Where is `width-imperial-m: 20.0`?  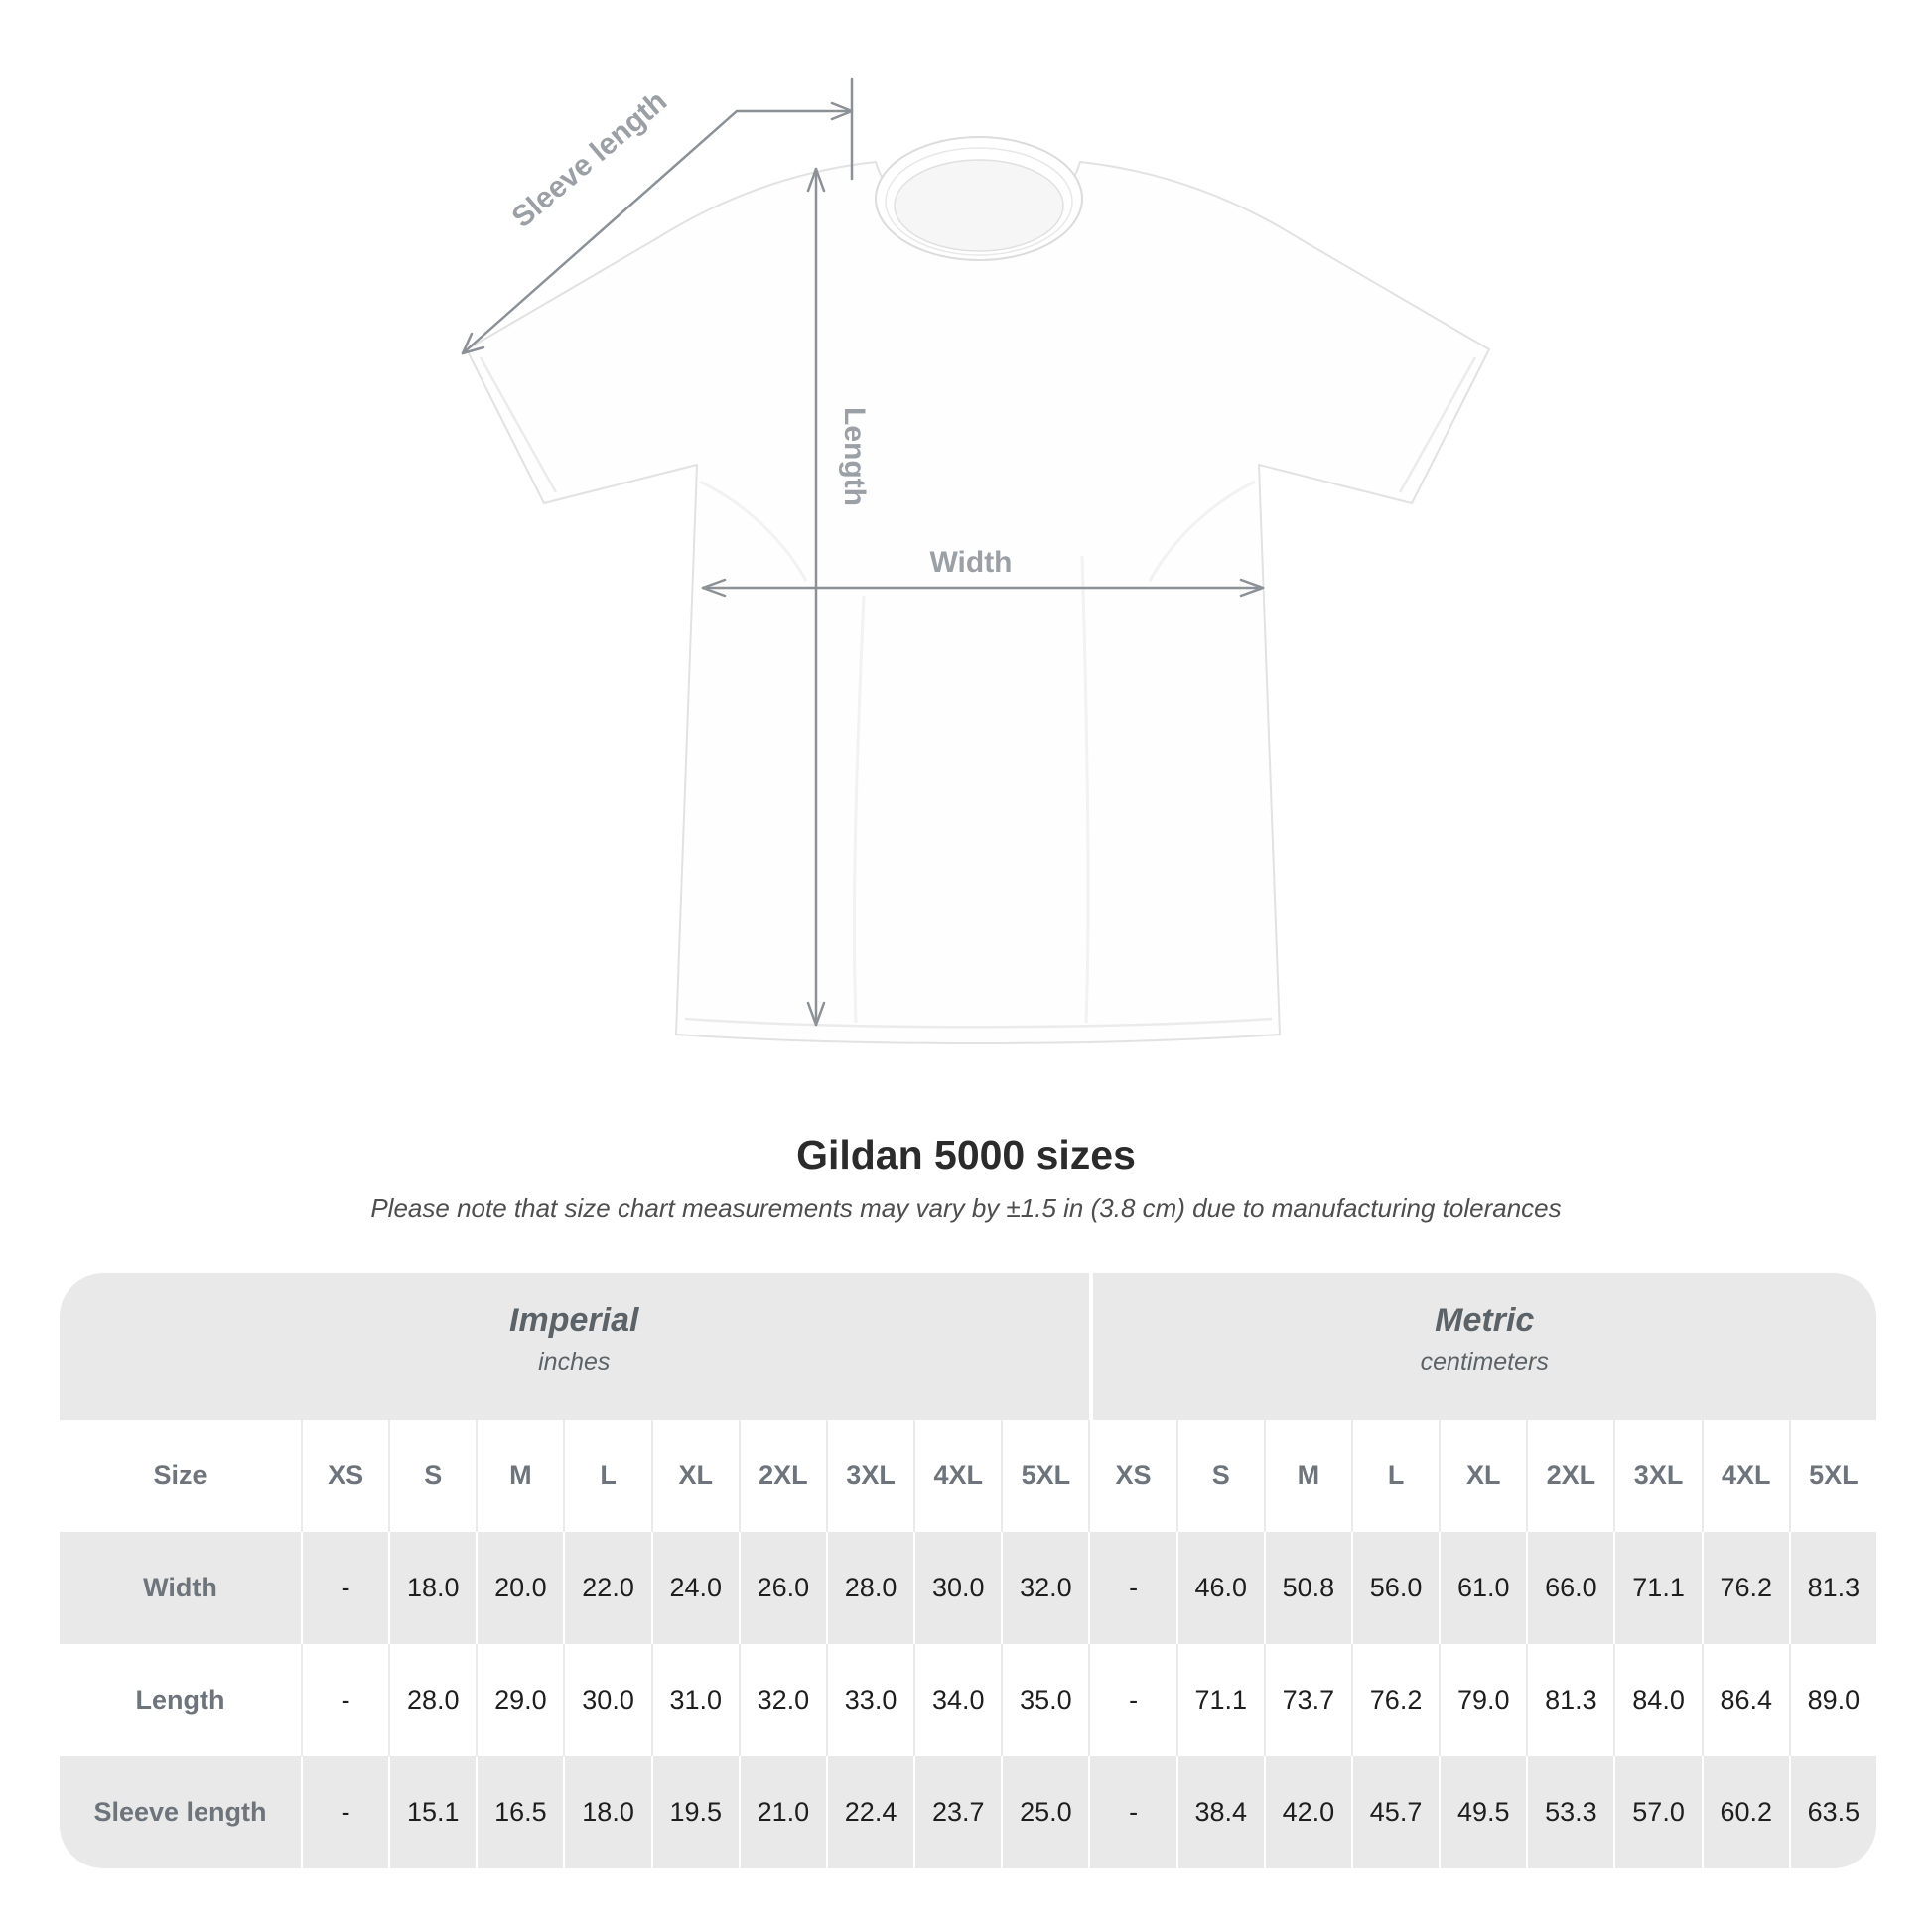
width-imperial-m: 20.0 is located at coordinates (520, 1588).